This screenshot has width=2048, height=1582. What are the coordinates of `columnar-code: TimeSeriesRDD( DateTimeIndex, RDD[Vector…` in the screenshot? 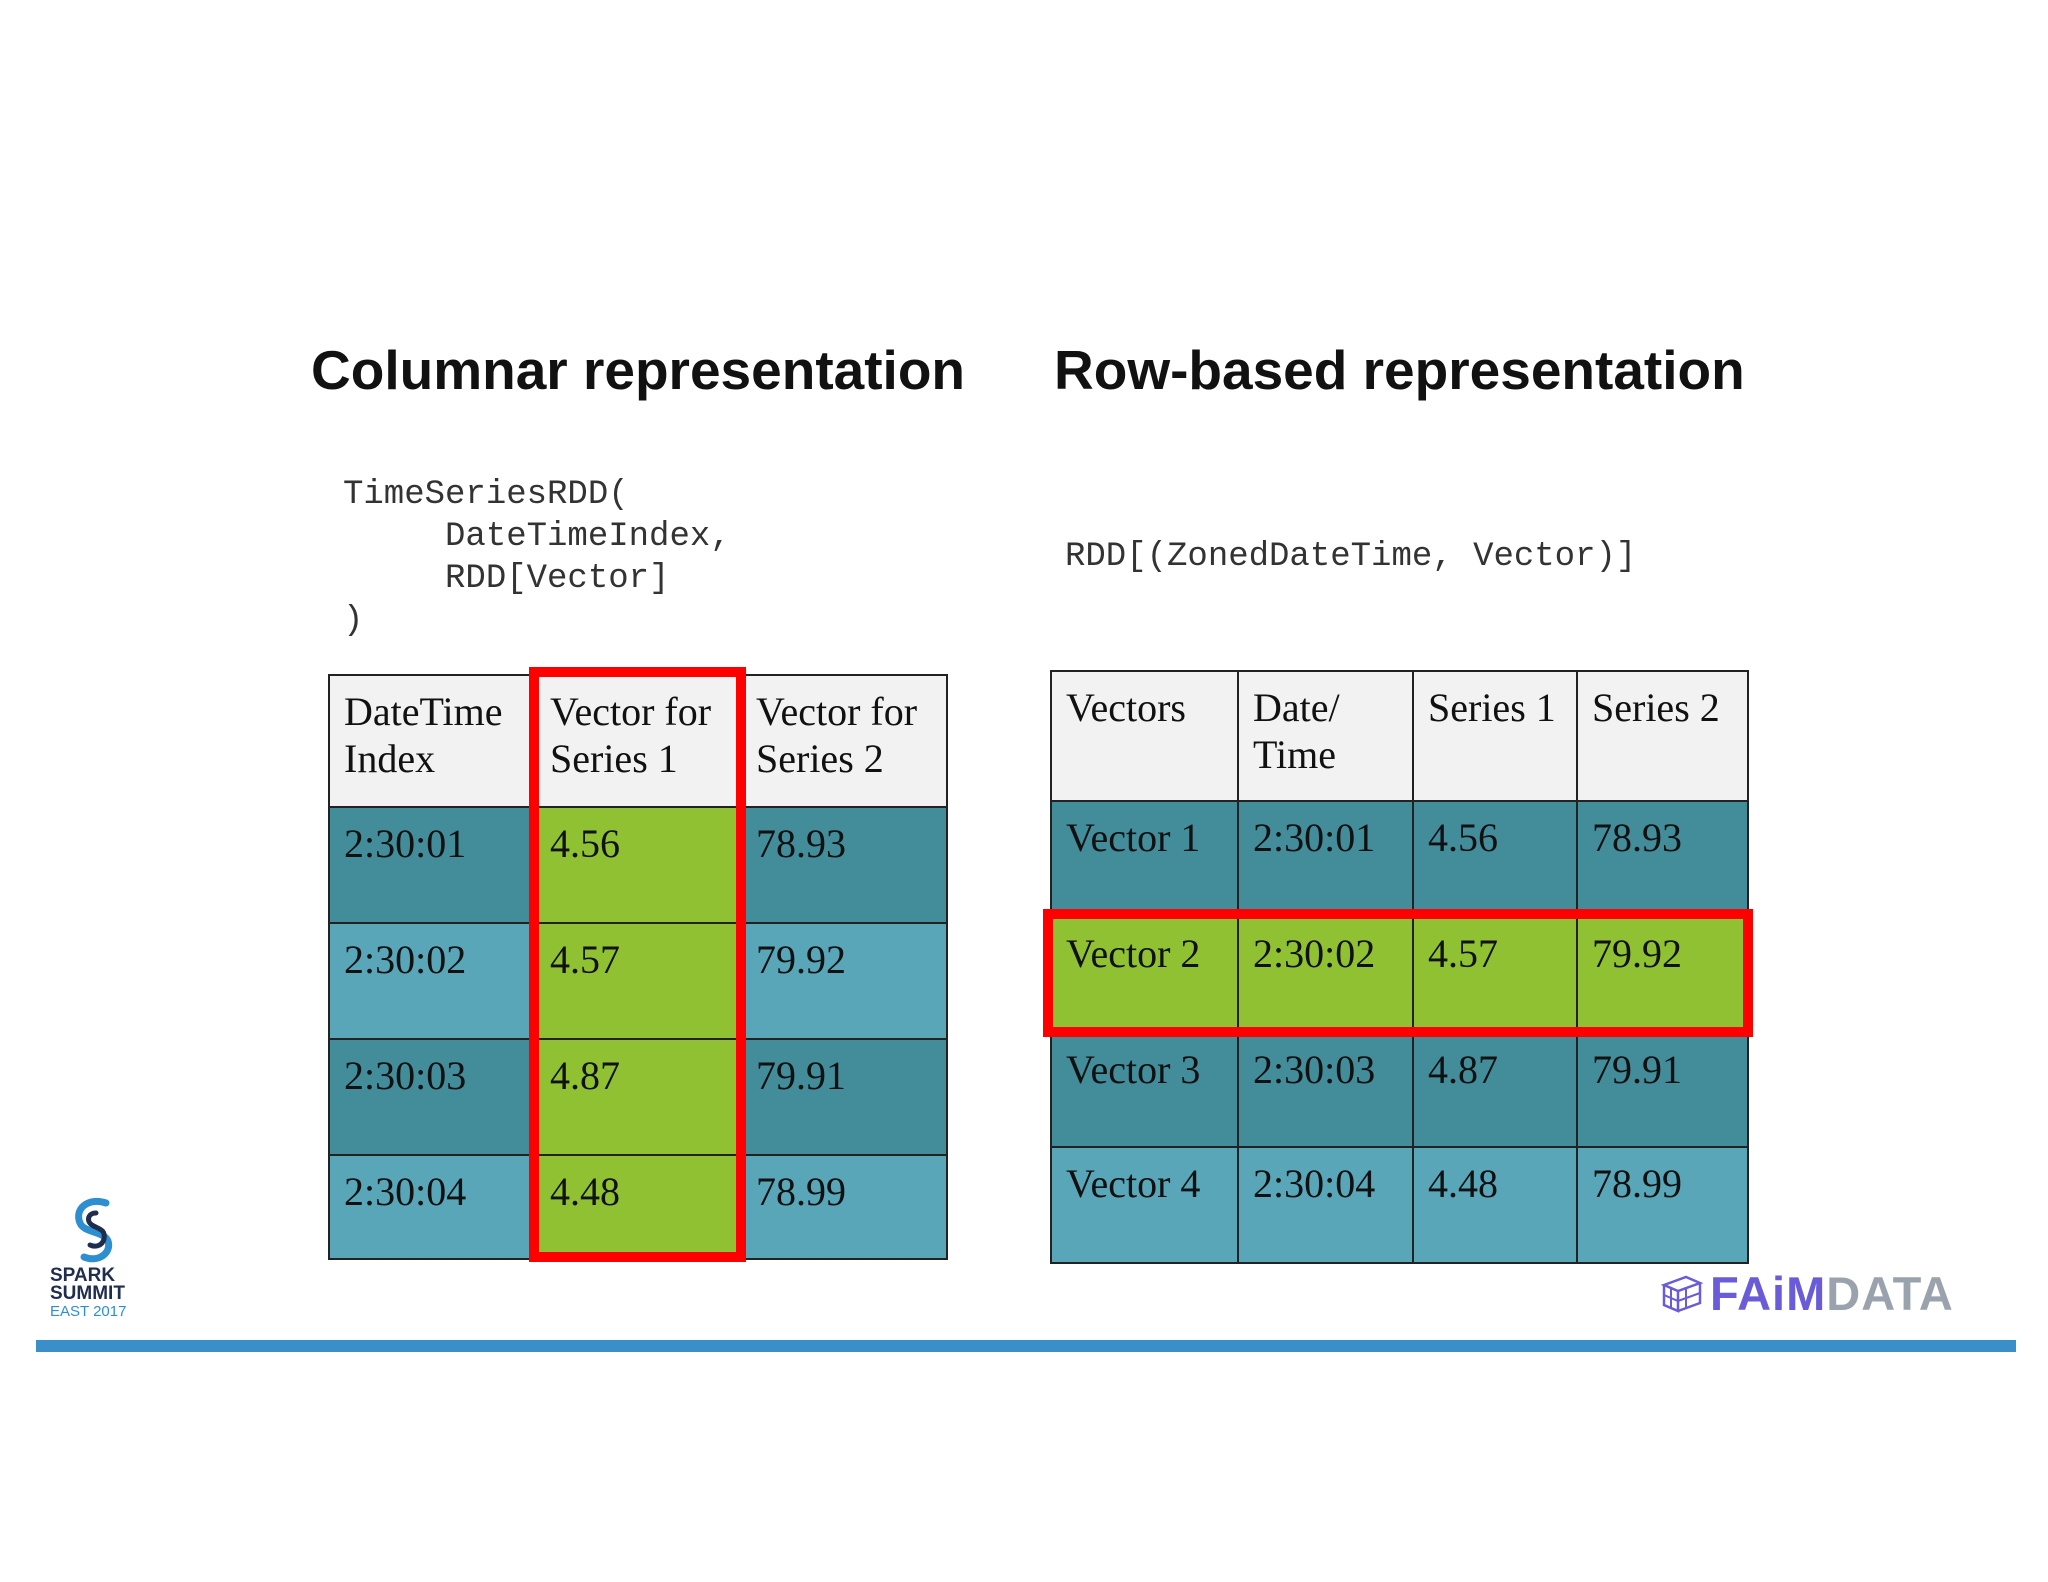 It's located at (537, 558).